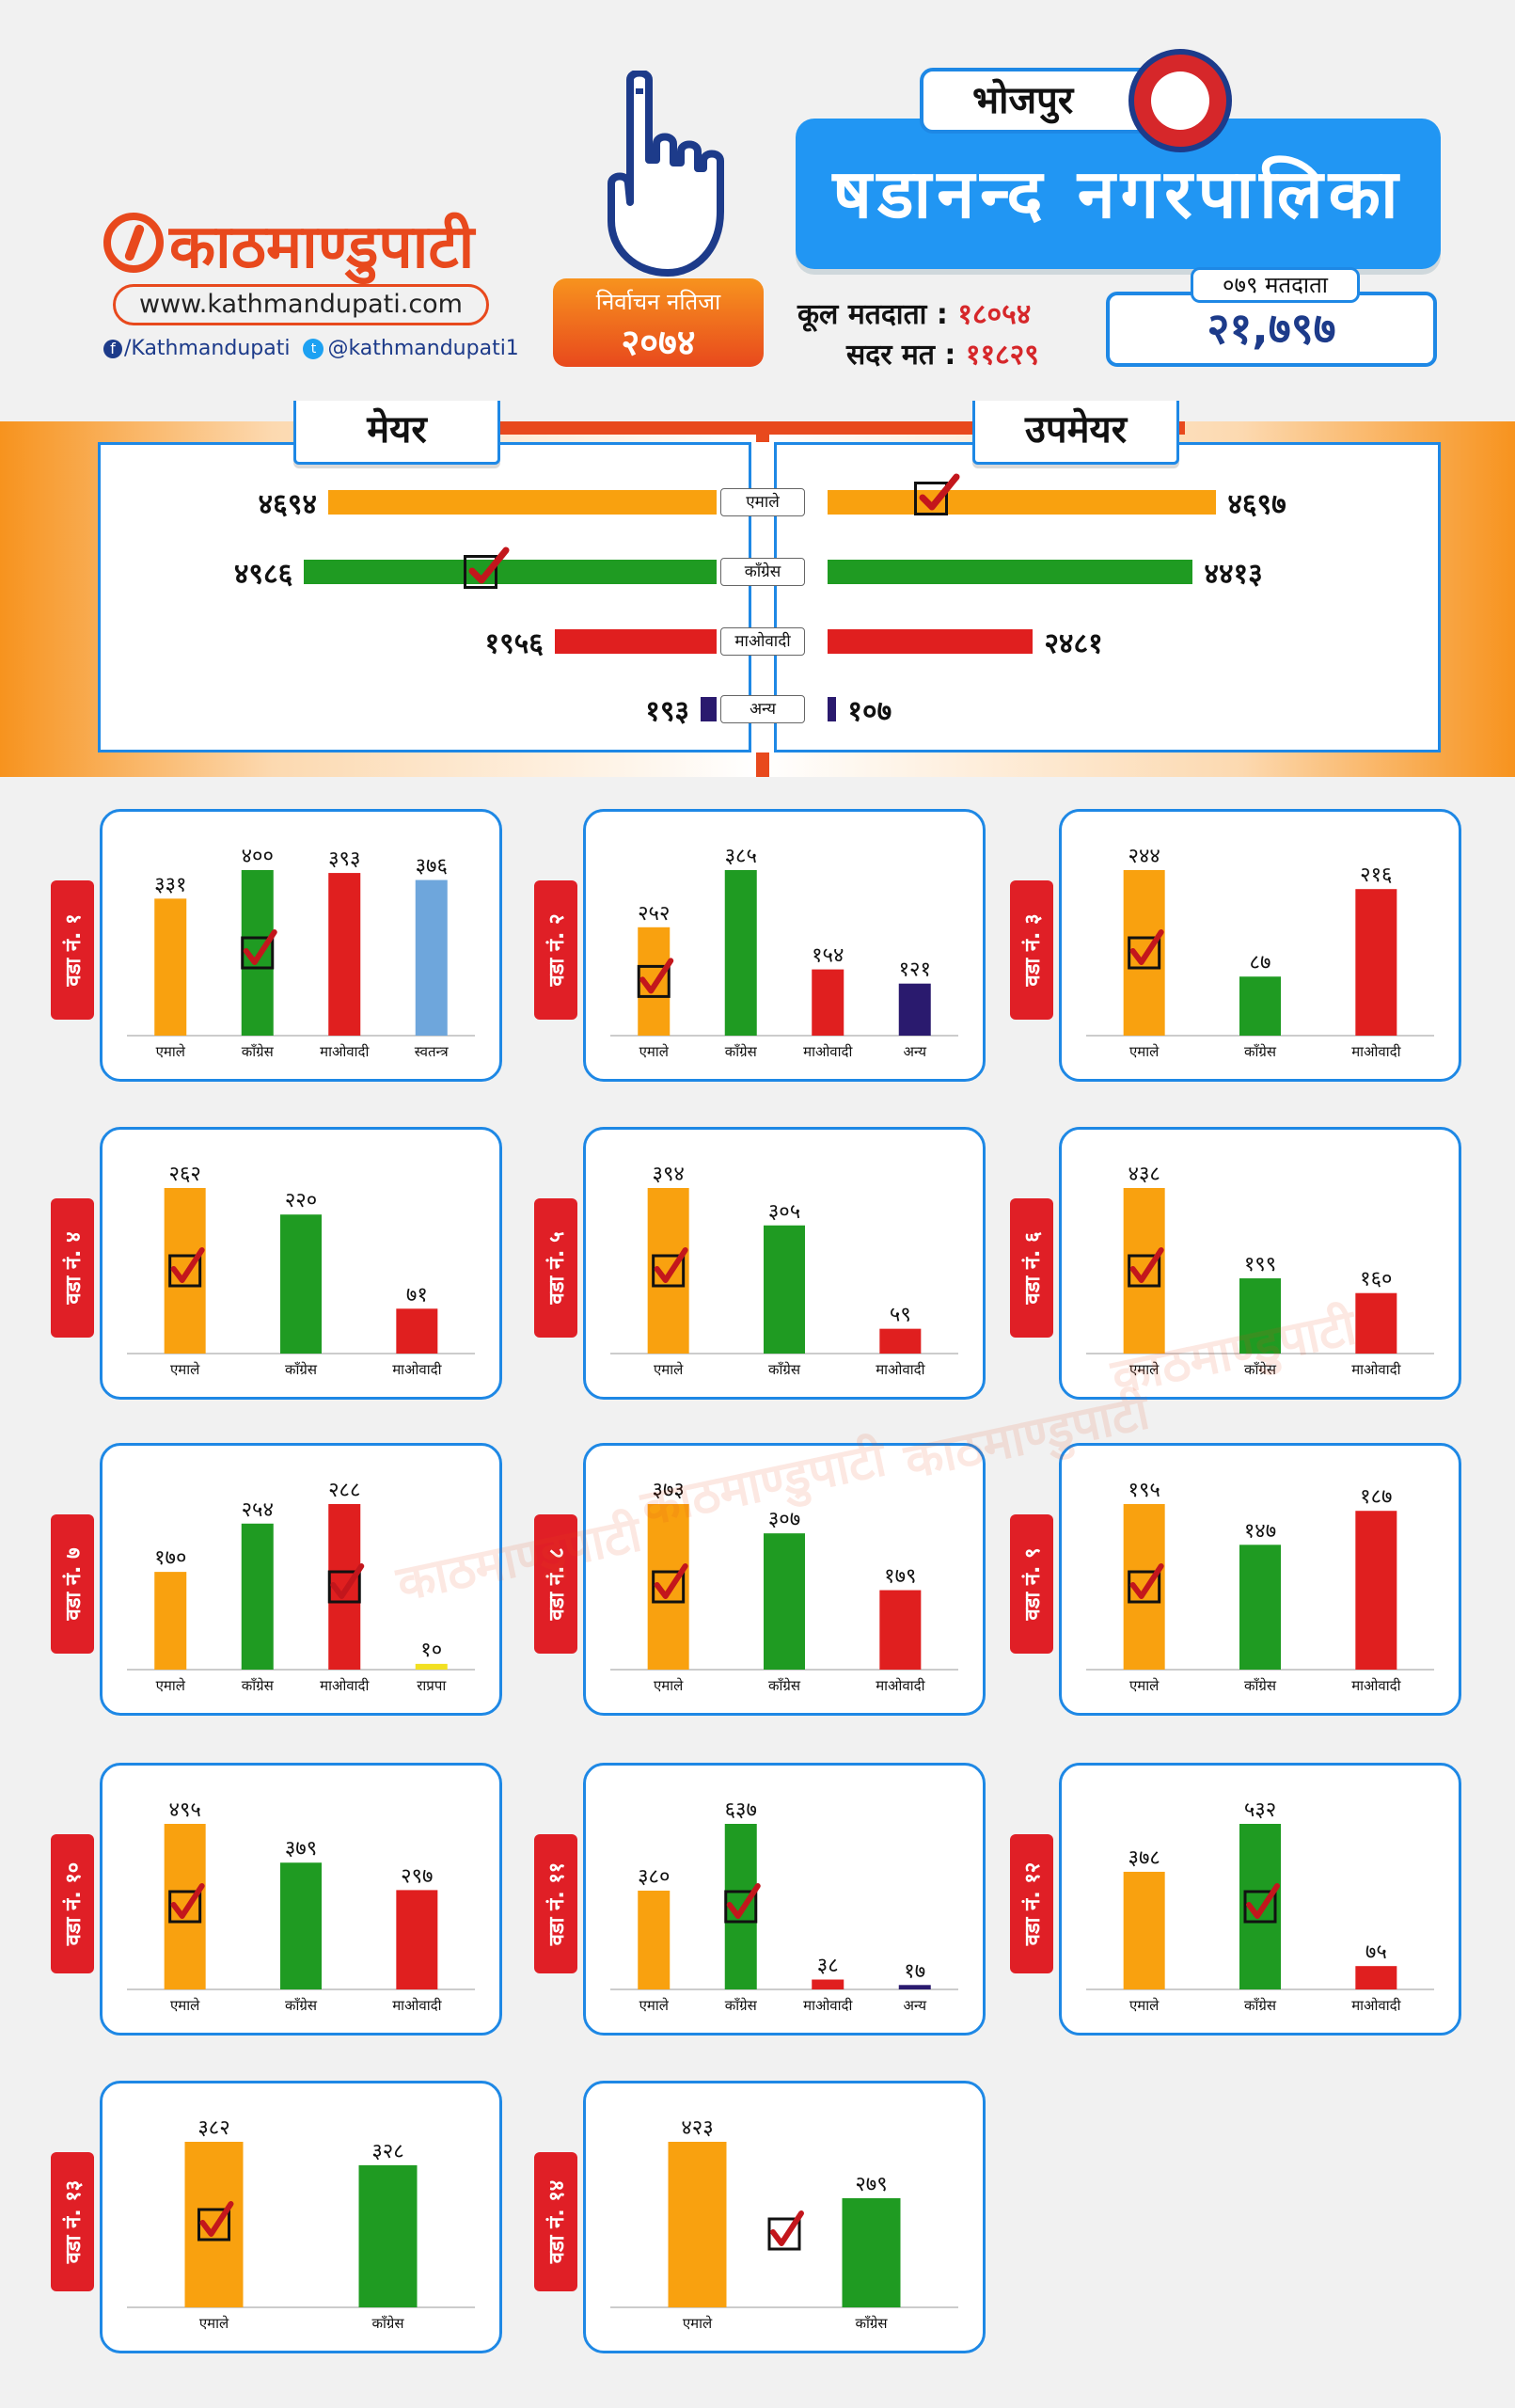 Image resolution: width=1515 pixels, height=2408 pixels. I want to click on ward-panel-2: २५२ एमाले ३८५ काँग्रेस १५४ माओवादी १२१ अन्य, so click(784, 946).